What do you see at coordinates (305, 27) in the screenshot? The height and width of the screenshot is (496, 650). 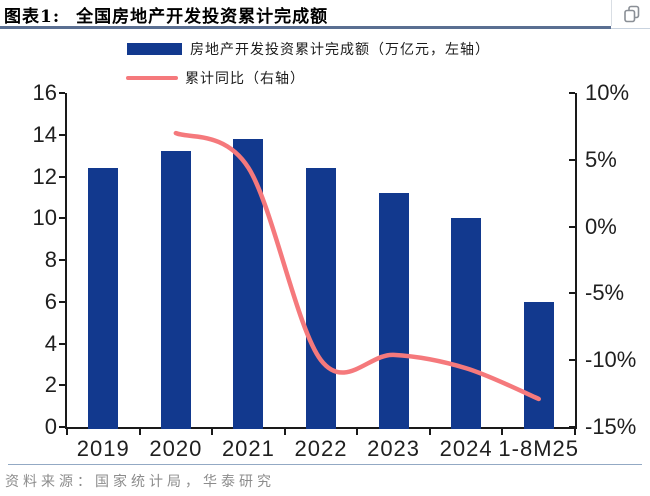 I see `header-divider` at bounding box center [305, 27].